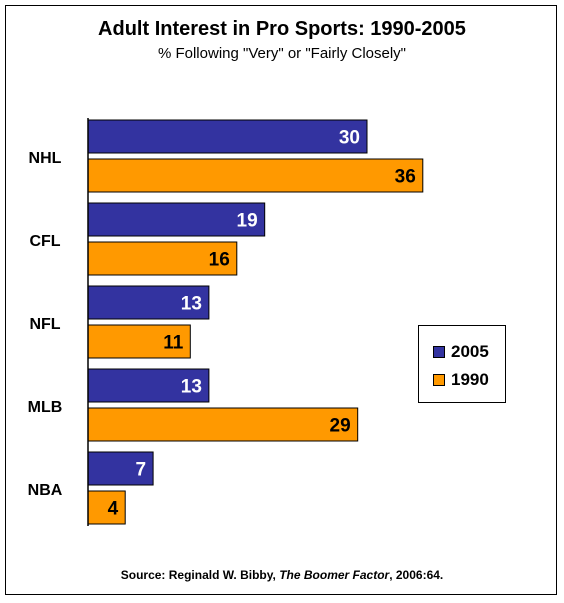 This screenshot has height=603, width=564. I want to click on source-book-title: The Boomer Factor, so click(334, 575).